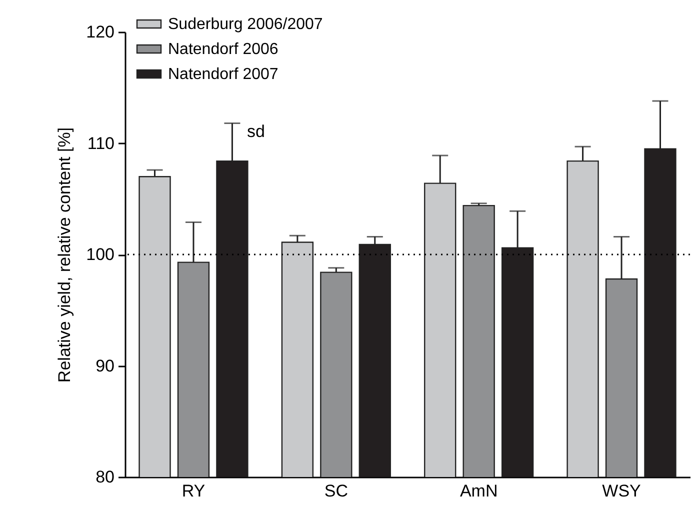  I want to click on x-tick-label: RY, so click(194, 491).